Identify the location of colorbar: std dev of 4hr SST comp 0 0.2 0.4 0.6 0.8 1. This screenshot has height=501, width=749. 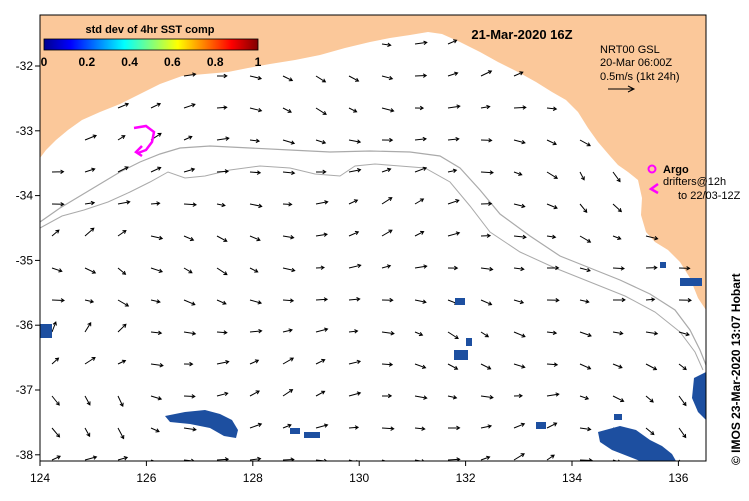
(151, 46).